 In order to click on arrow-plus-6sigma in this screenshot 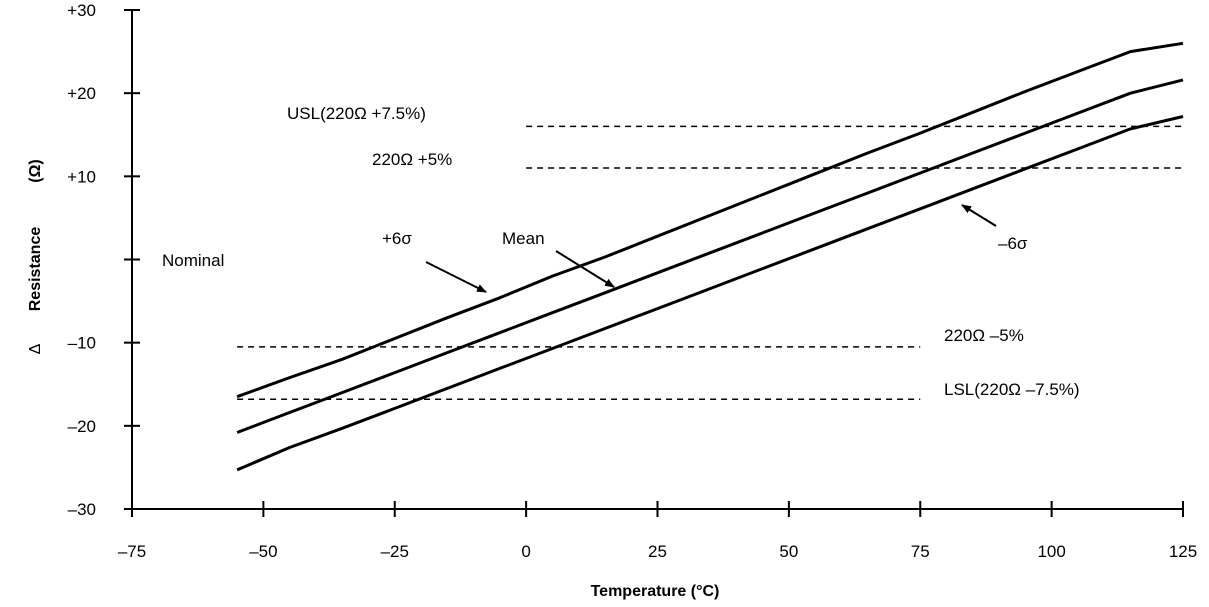, I will do `click(456, 277)`.